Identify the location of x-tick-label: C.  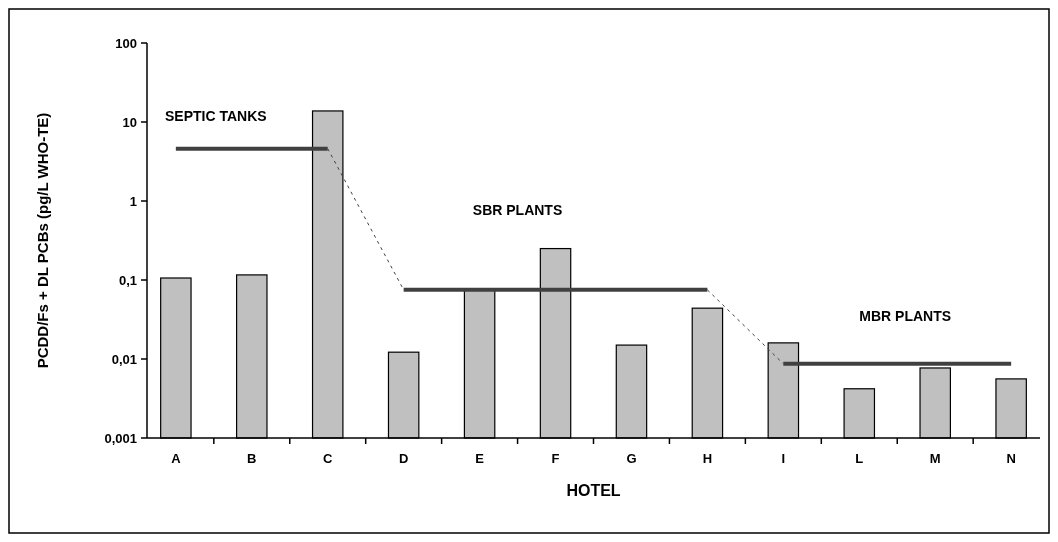
(328, 458).